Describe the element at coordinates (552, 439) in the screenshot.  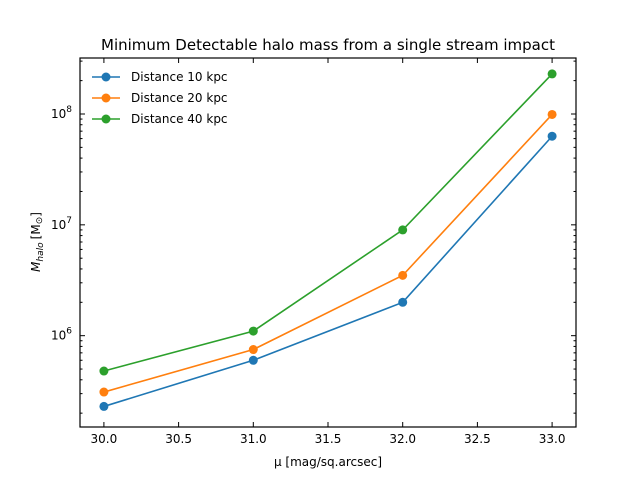
I see `x-tick-label: 33.0` at that location.